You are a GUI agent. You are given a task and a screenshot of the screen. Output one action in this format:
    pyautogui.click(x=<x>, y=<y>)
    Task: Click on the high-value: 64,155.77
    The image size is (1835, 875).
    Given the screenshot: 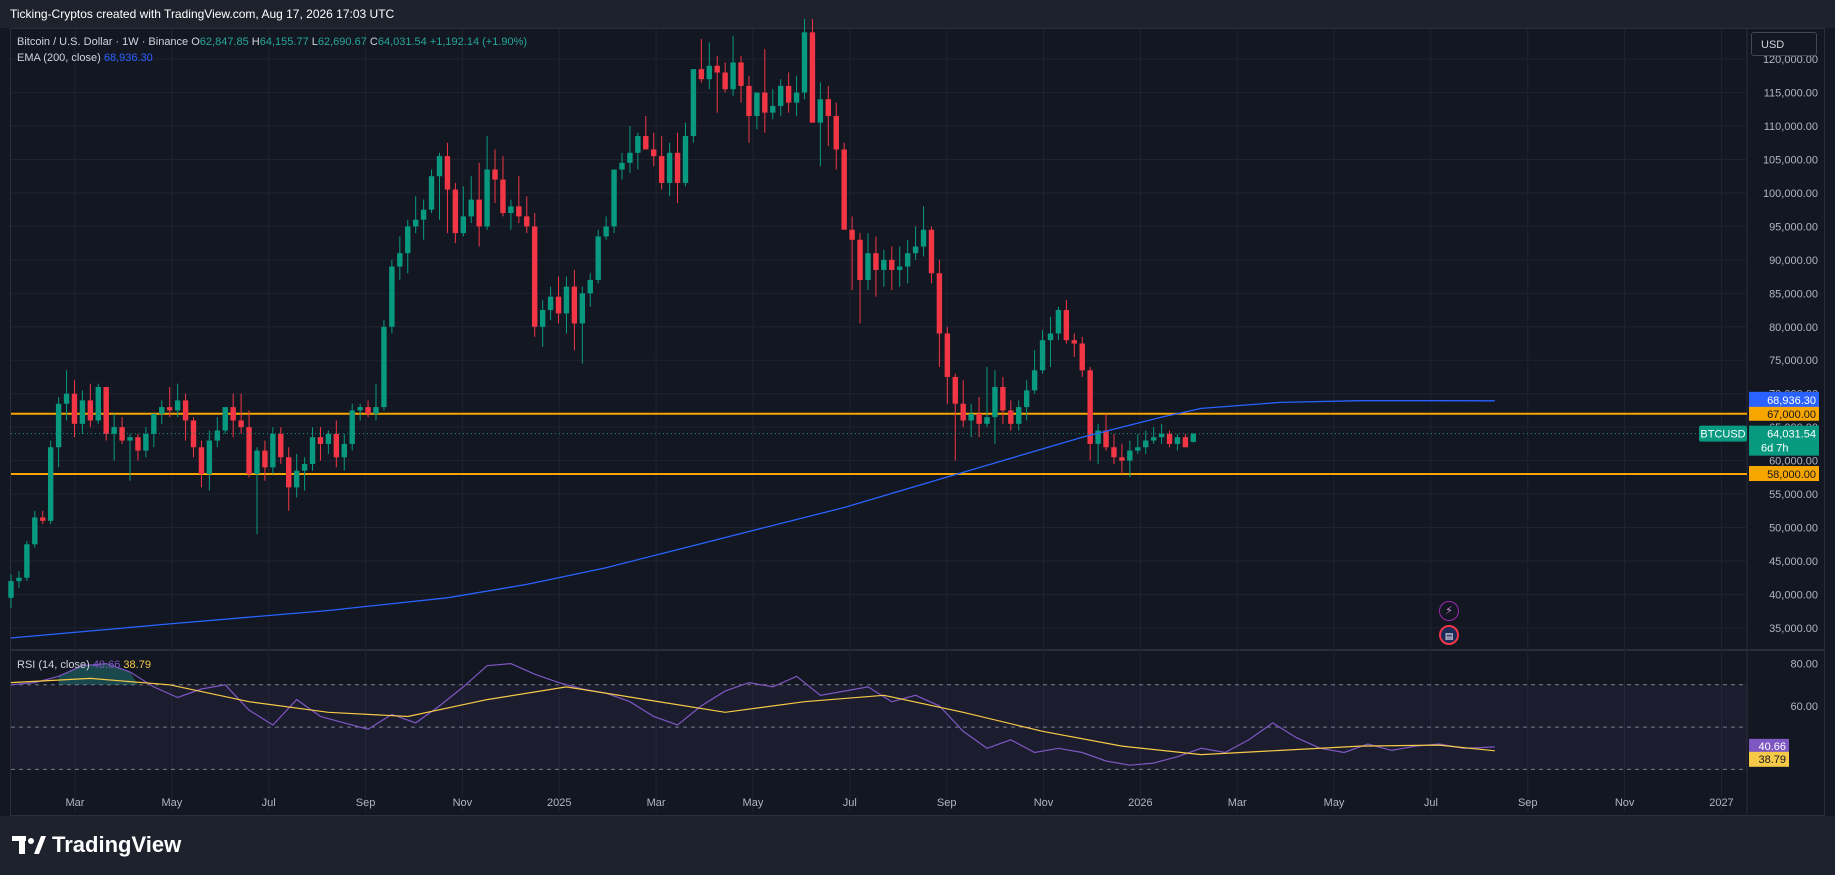 What is the action you would take?
    pyautogui.click(x=284, y=42)
    